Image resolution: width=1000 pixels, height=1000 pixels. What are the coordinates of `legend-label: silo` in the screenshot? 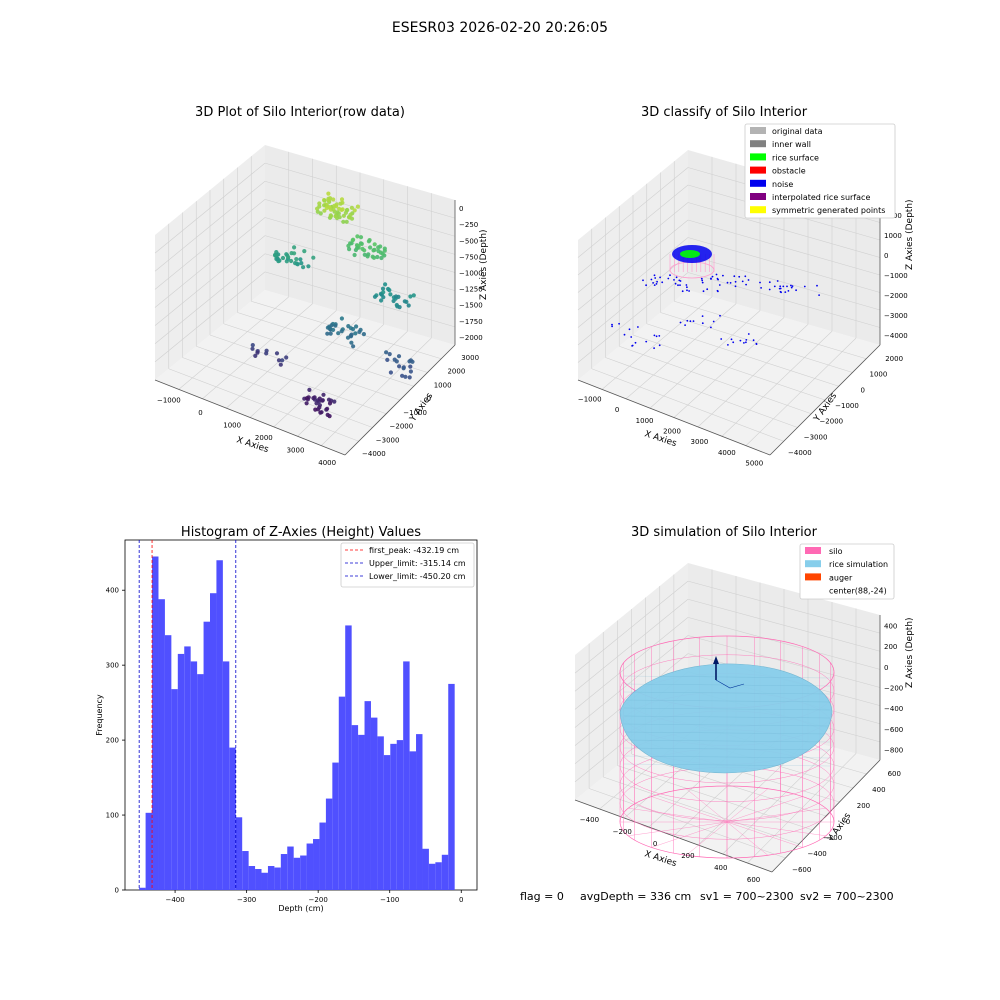 It's located at (836, 551).